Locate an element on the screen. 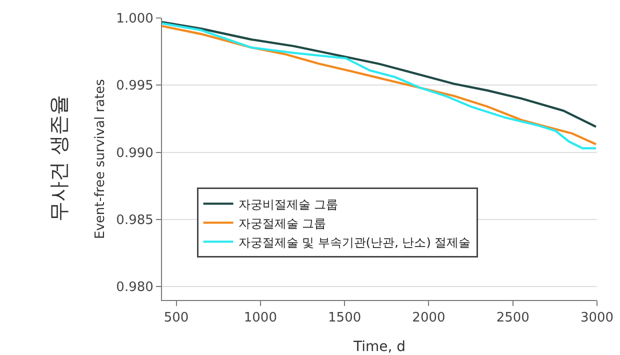  x-tick-label: 3000 is located at coordinates (597, 318).